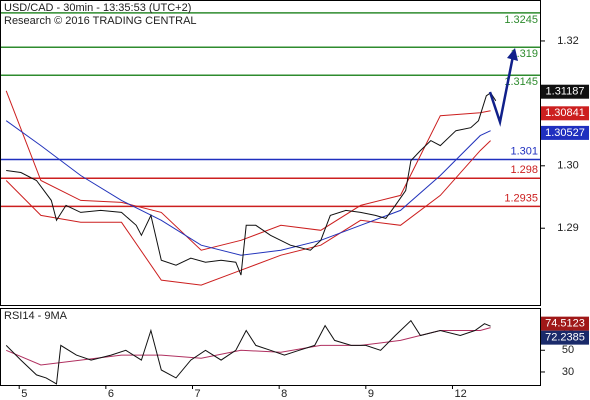 This screenshot has height=400, width=590. Describe the element at coordinates (521, 198) in the screenshot. I see `level-label: 1.2935` at that location.